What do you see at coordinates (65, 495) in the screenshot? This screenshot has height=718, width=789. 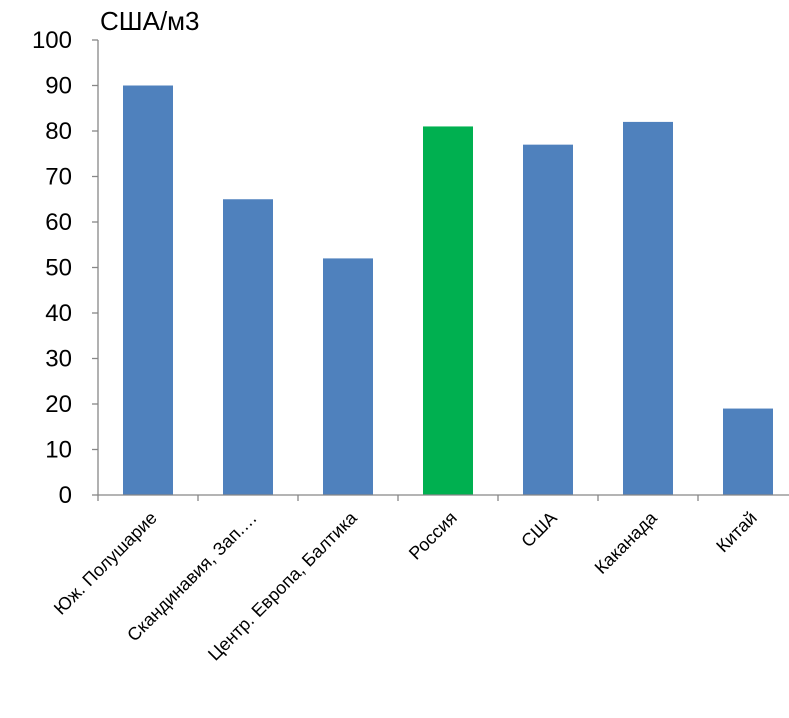 I see `y-tick-label: 0` at bounding box center [65, 495].